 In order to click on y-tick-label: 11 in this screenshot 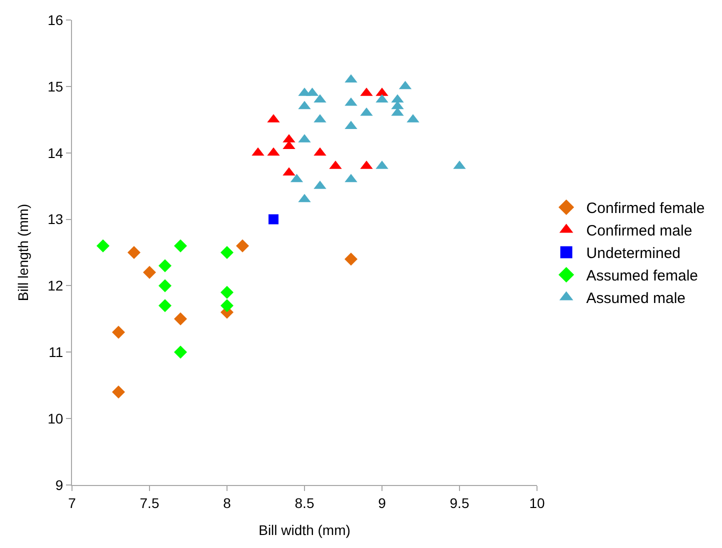, I will do `click(56, 352)`.